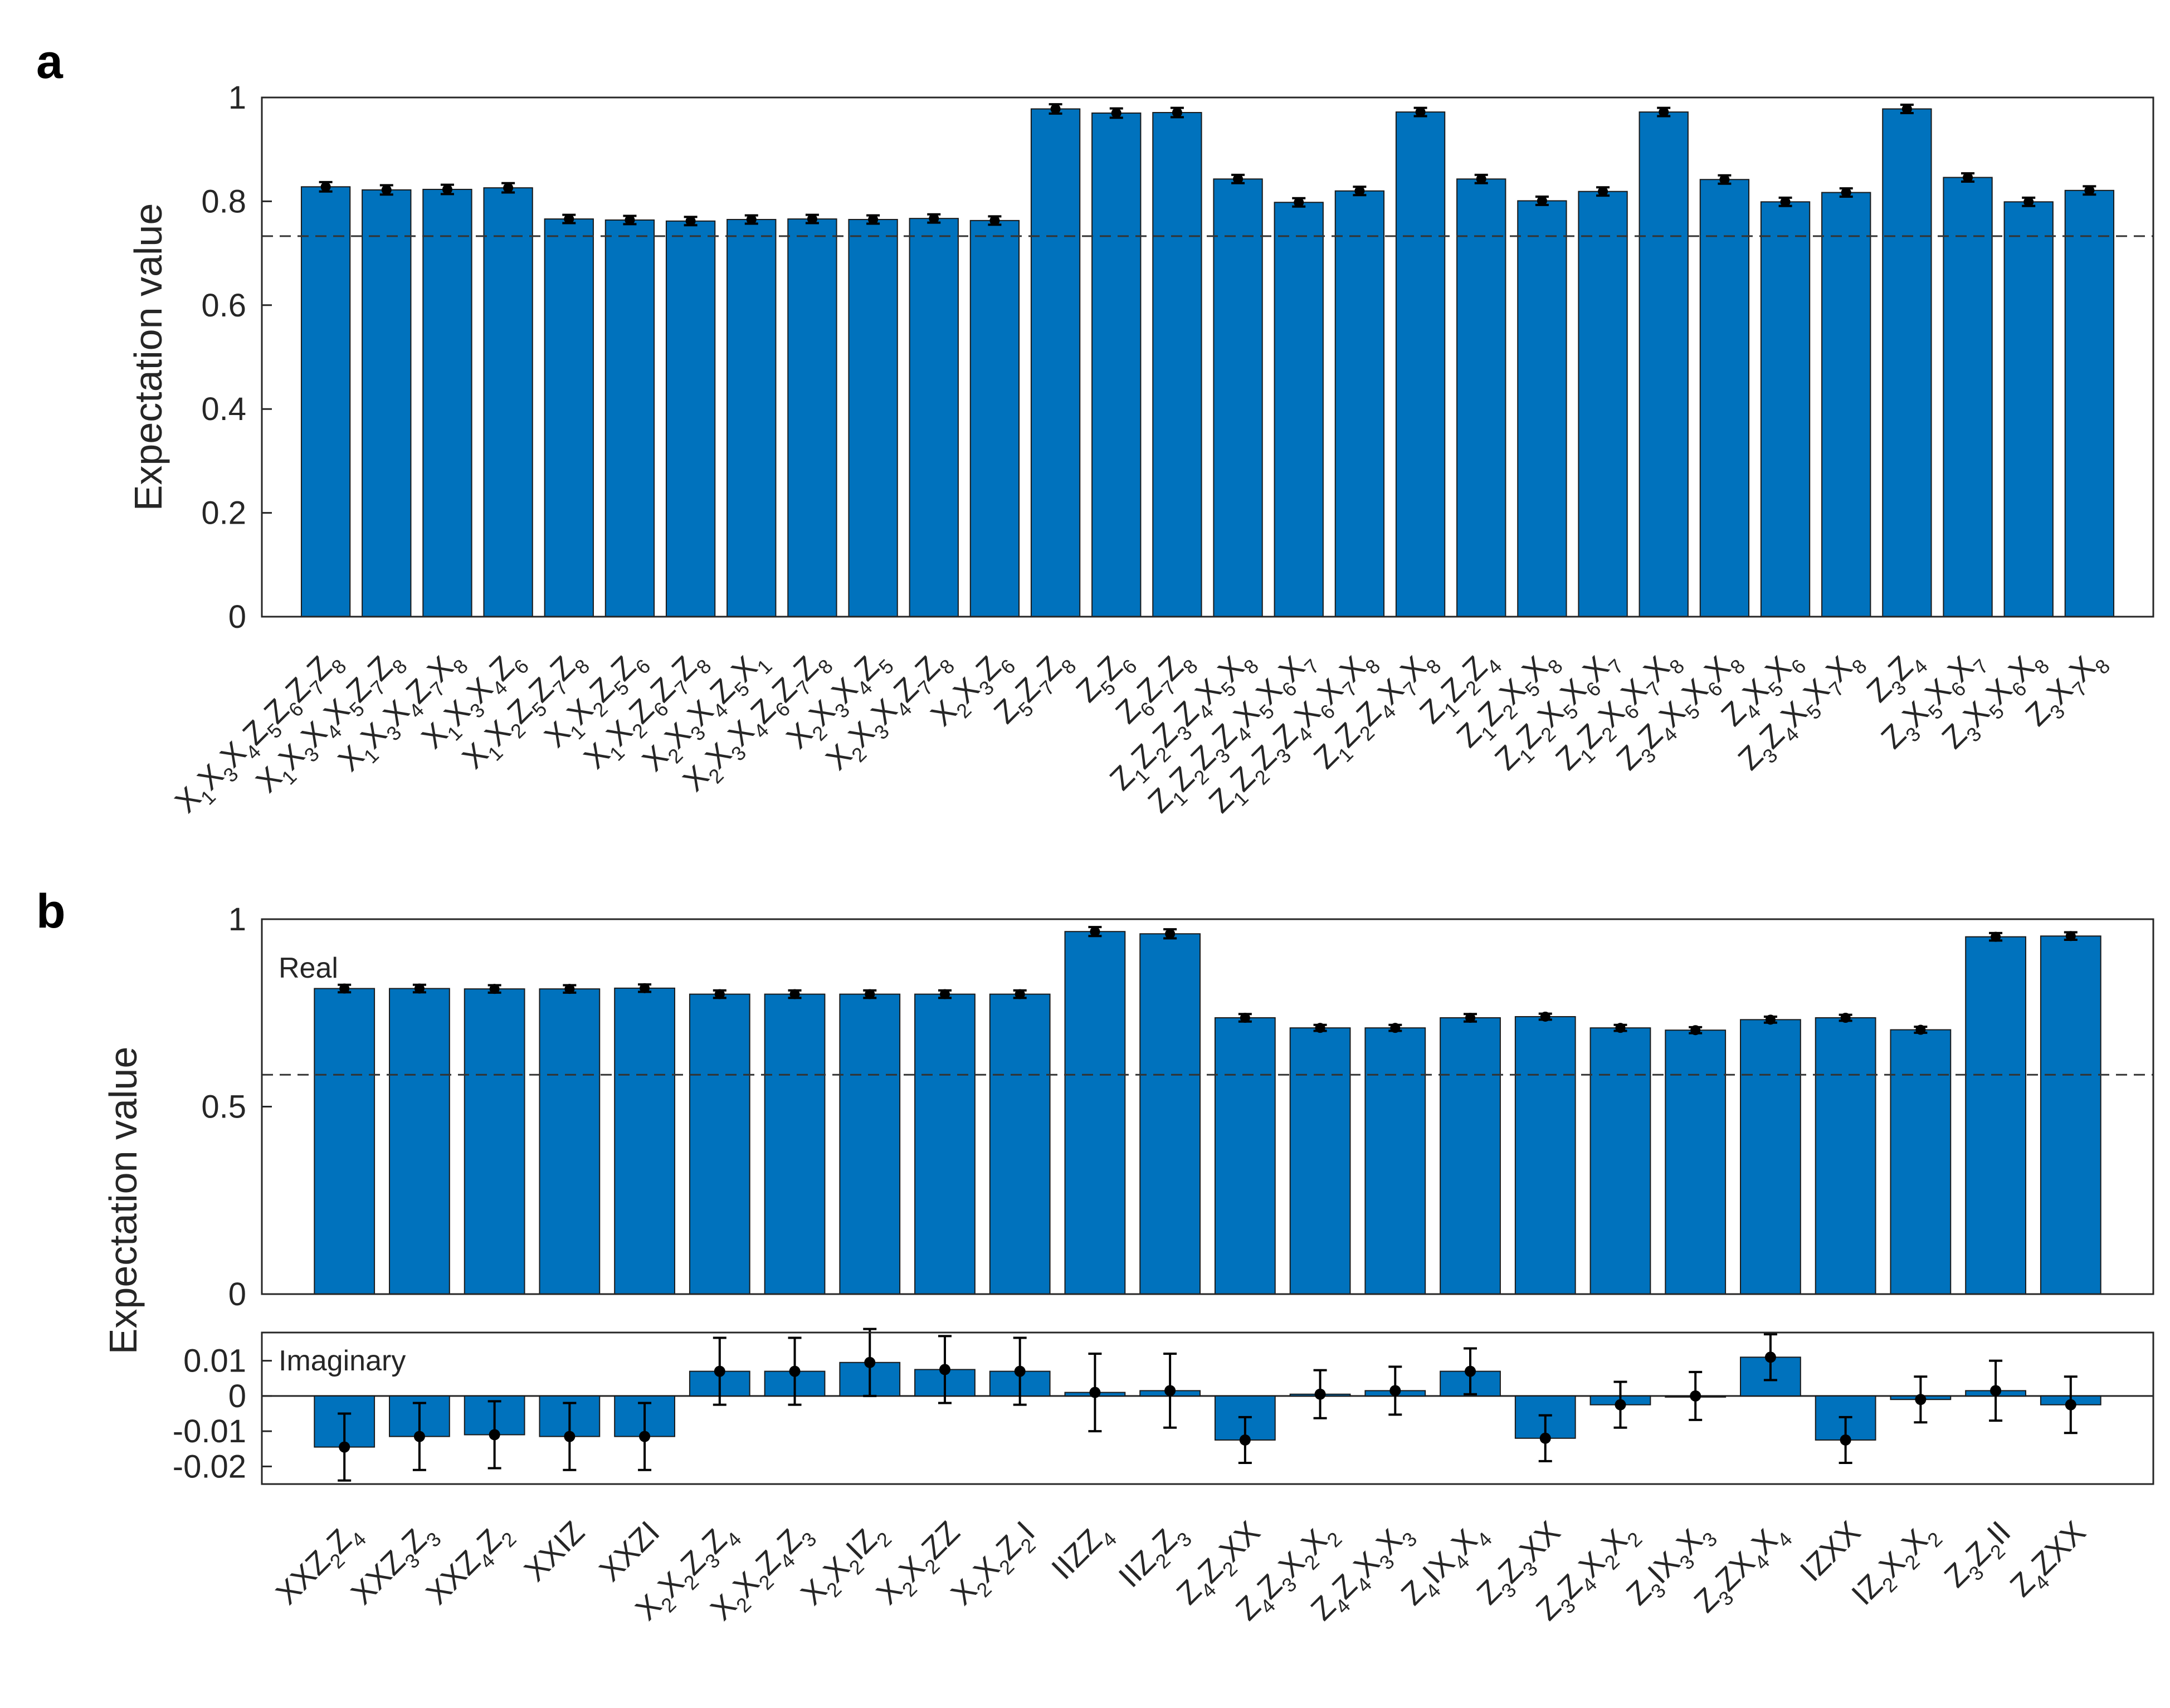 The height and width of the screenshot is (1708, 2170). I want to click on panel-a-ylabel: Expectation value, so click(148, 357).